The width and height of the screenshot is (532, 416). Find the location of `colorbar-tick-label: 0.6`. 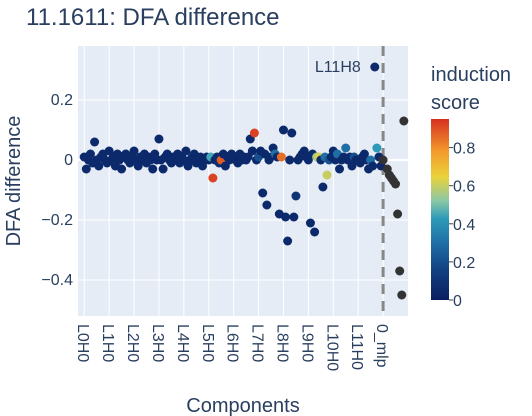

colorbar-tick-label: 0.6 is located at coordinates (464, 187).